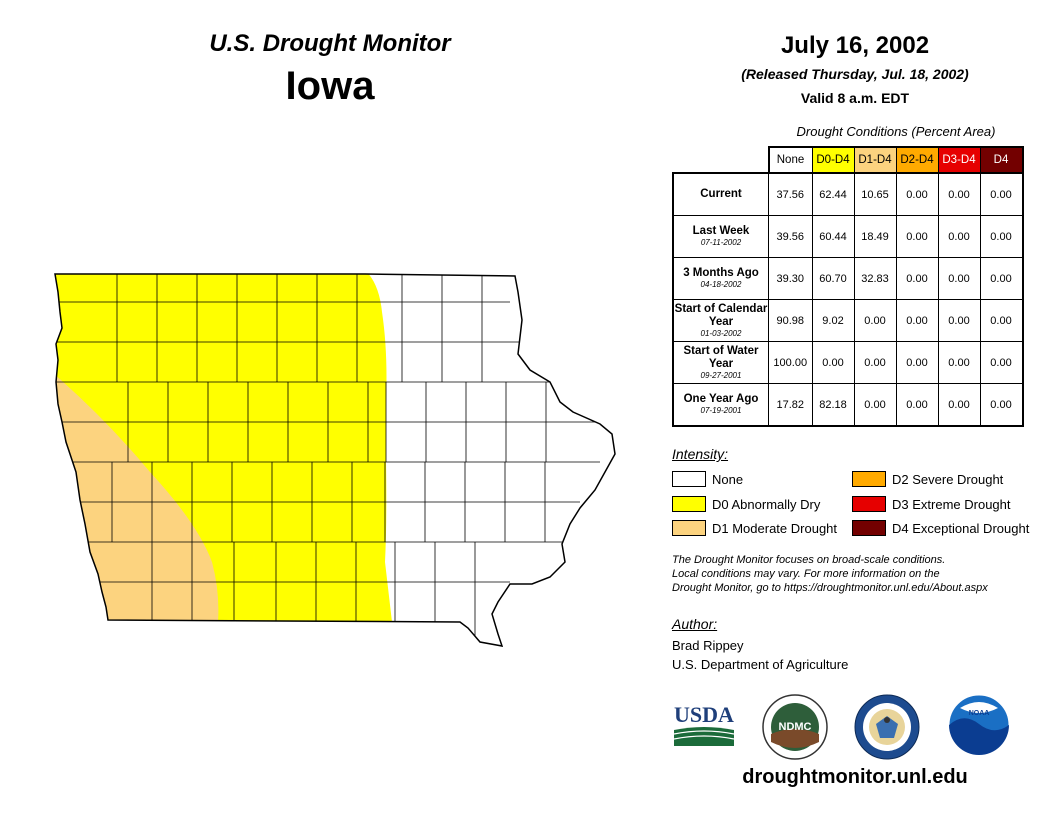 The width and height of the screenshot is (1056, 816). Describe the element at coordinates (917, 160) in the screenshot. I see `col-header-d2-d4: D2-D4` at that location.